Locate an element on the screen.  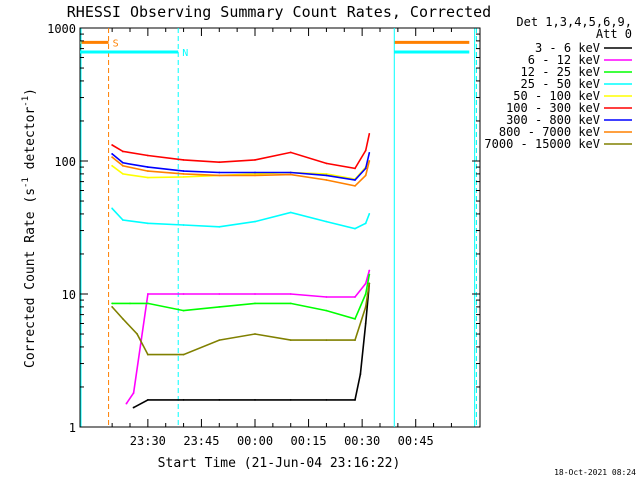
legend-label: 6 - 12 keV is located at coordinates (564, 60).